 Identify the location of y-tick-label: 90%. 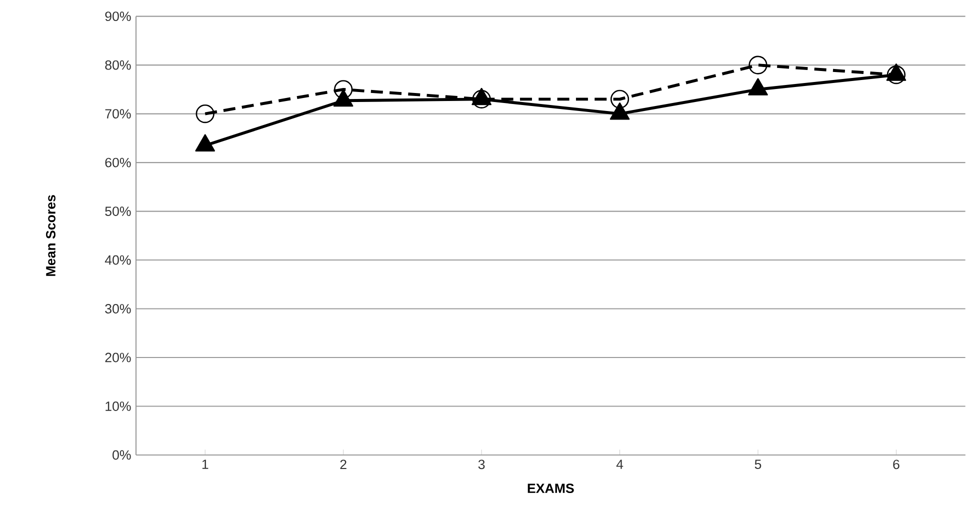
(118, 17).